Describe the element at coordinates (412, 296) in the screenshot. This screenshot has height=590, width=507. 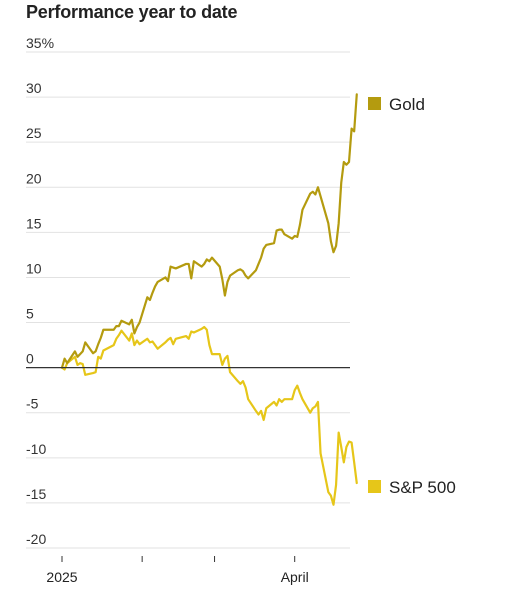
I see `legend: Gold S&P 500` at that location.